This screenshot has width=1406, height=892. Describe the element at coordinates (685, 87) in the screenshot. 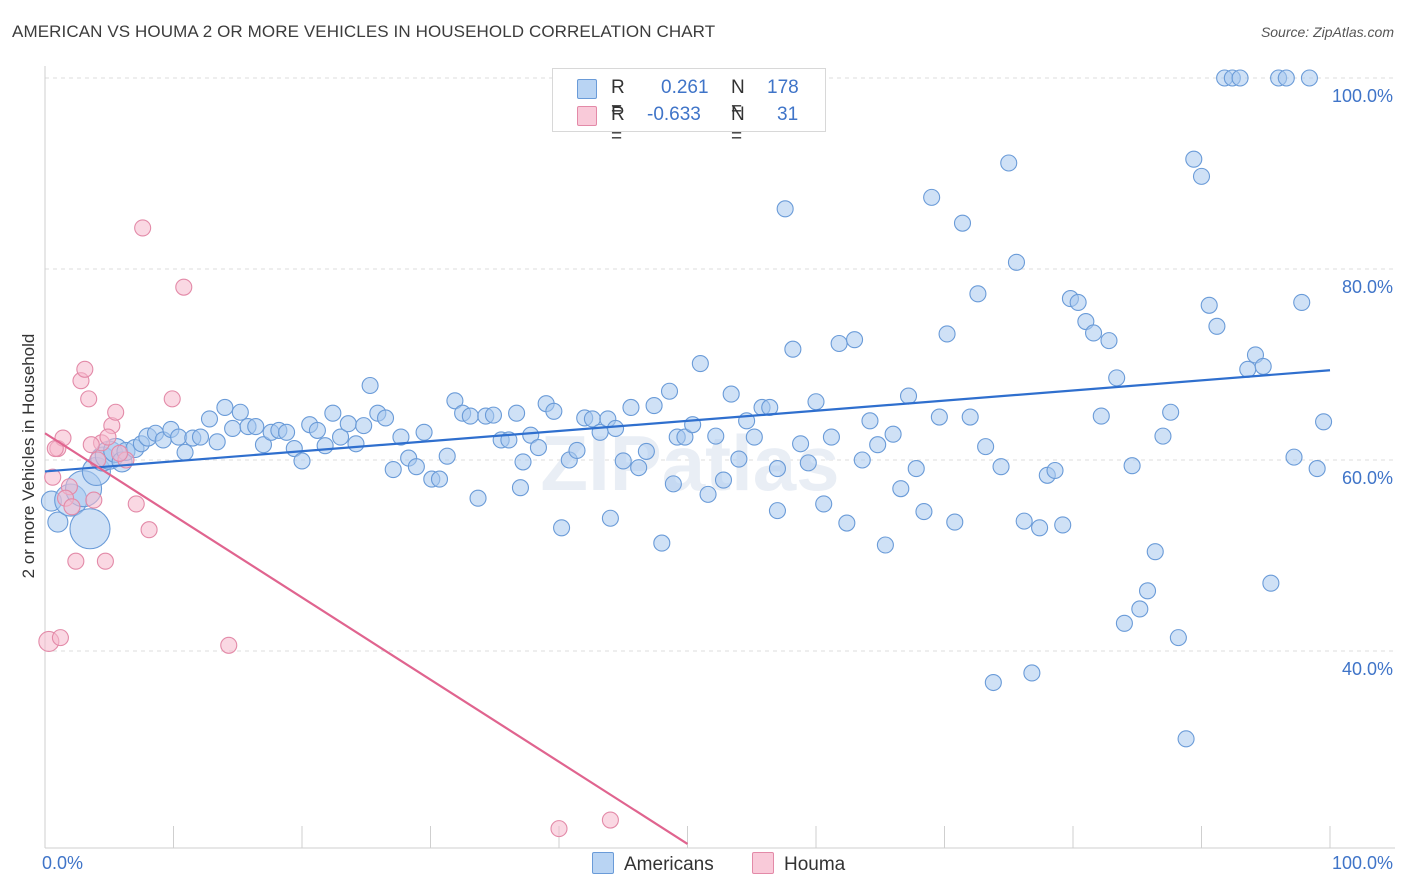

I see `legend-r-value: 0.261` at that location.